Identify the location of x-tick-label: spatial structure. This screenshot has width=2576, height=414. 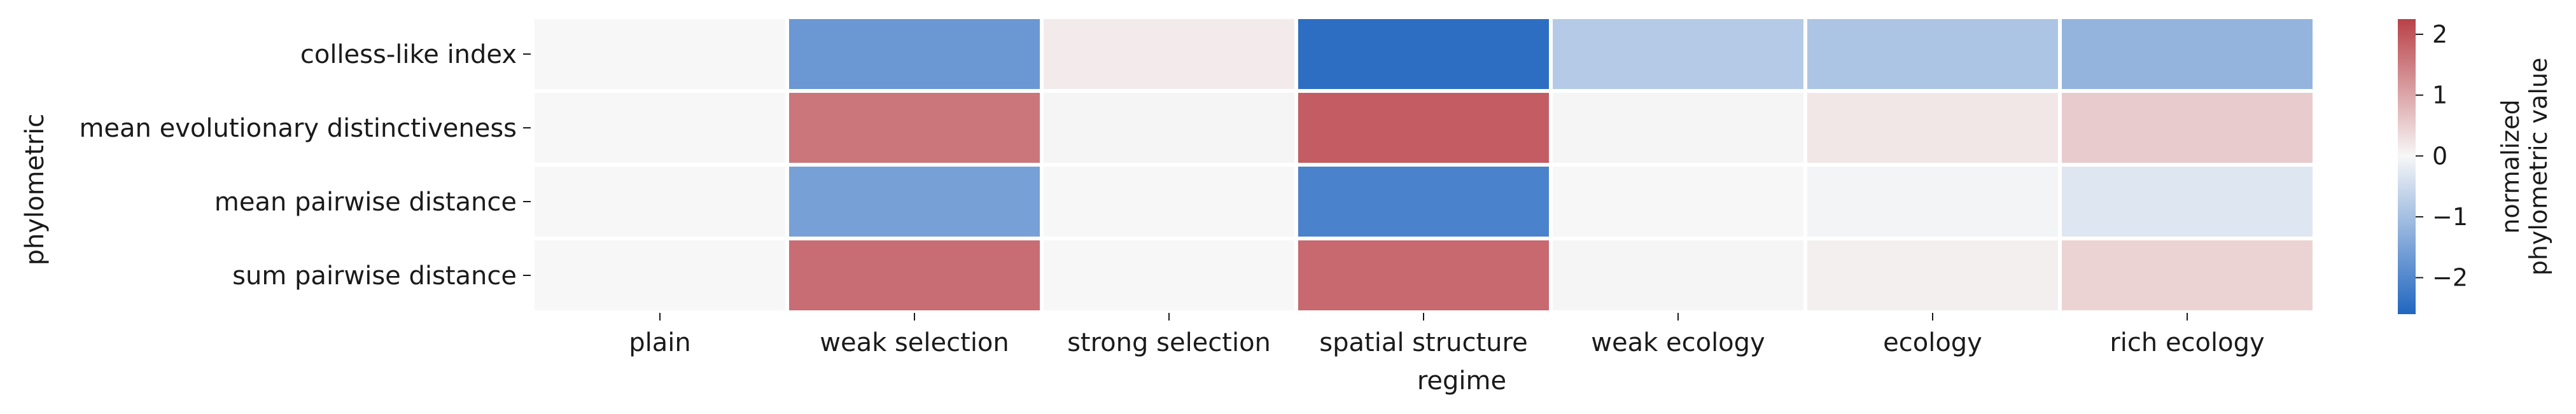
(1423, 342).